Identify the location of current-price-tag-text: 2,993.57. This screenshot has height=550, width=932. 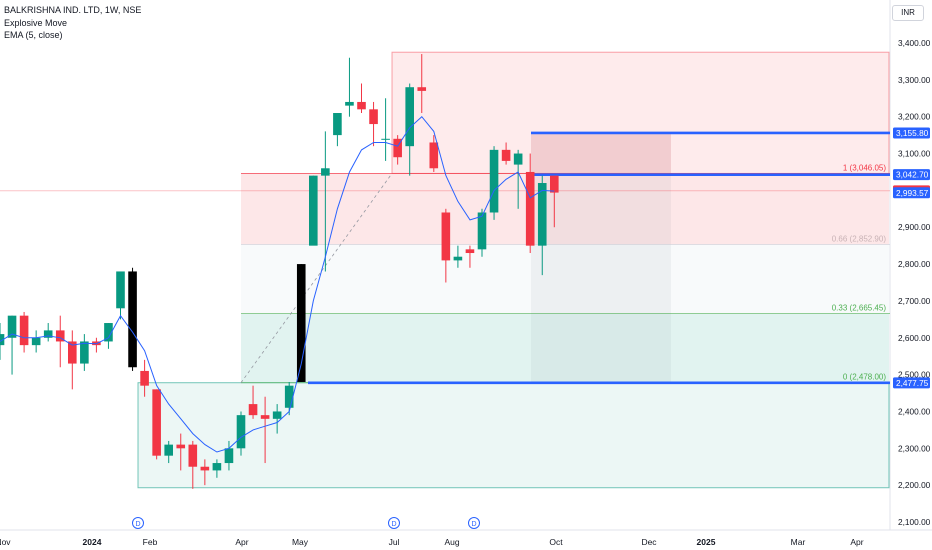
(912, 193).